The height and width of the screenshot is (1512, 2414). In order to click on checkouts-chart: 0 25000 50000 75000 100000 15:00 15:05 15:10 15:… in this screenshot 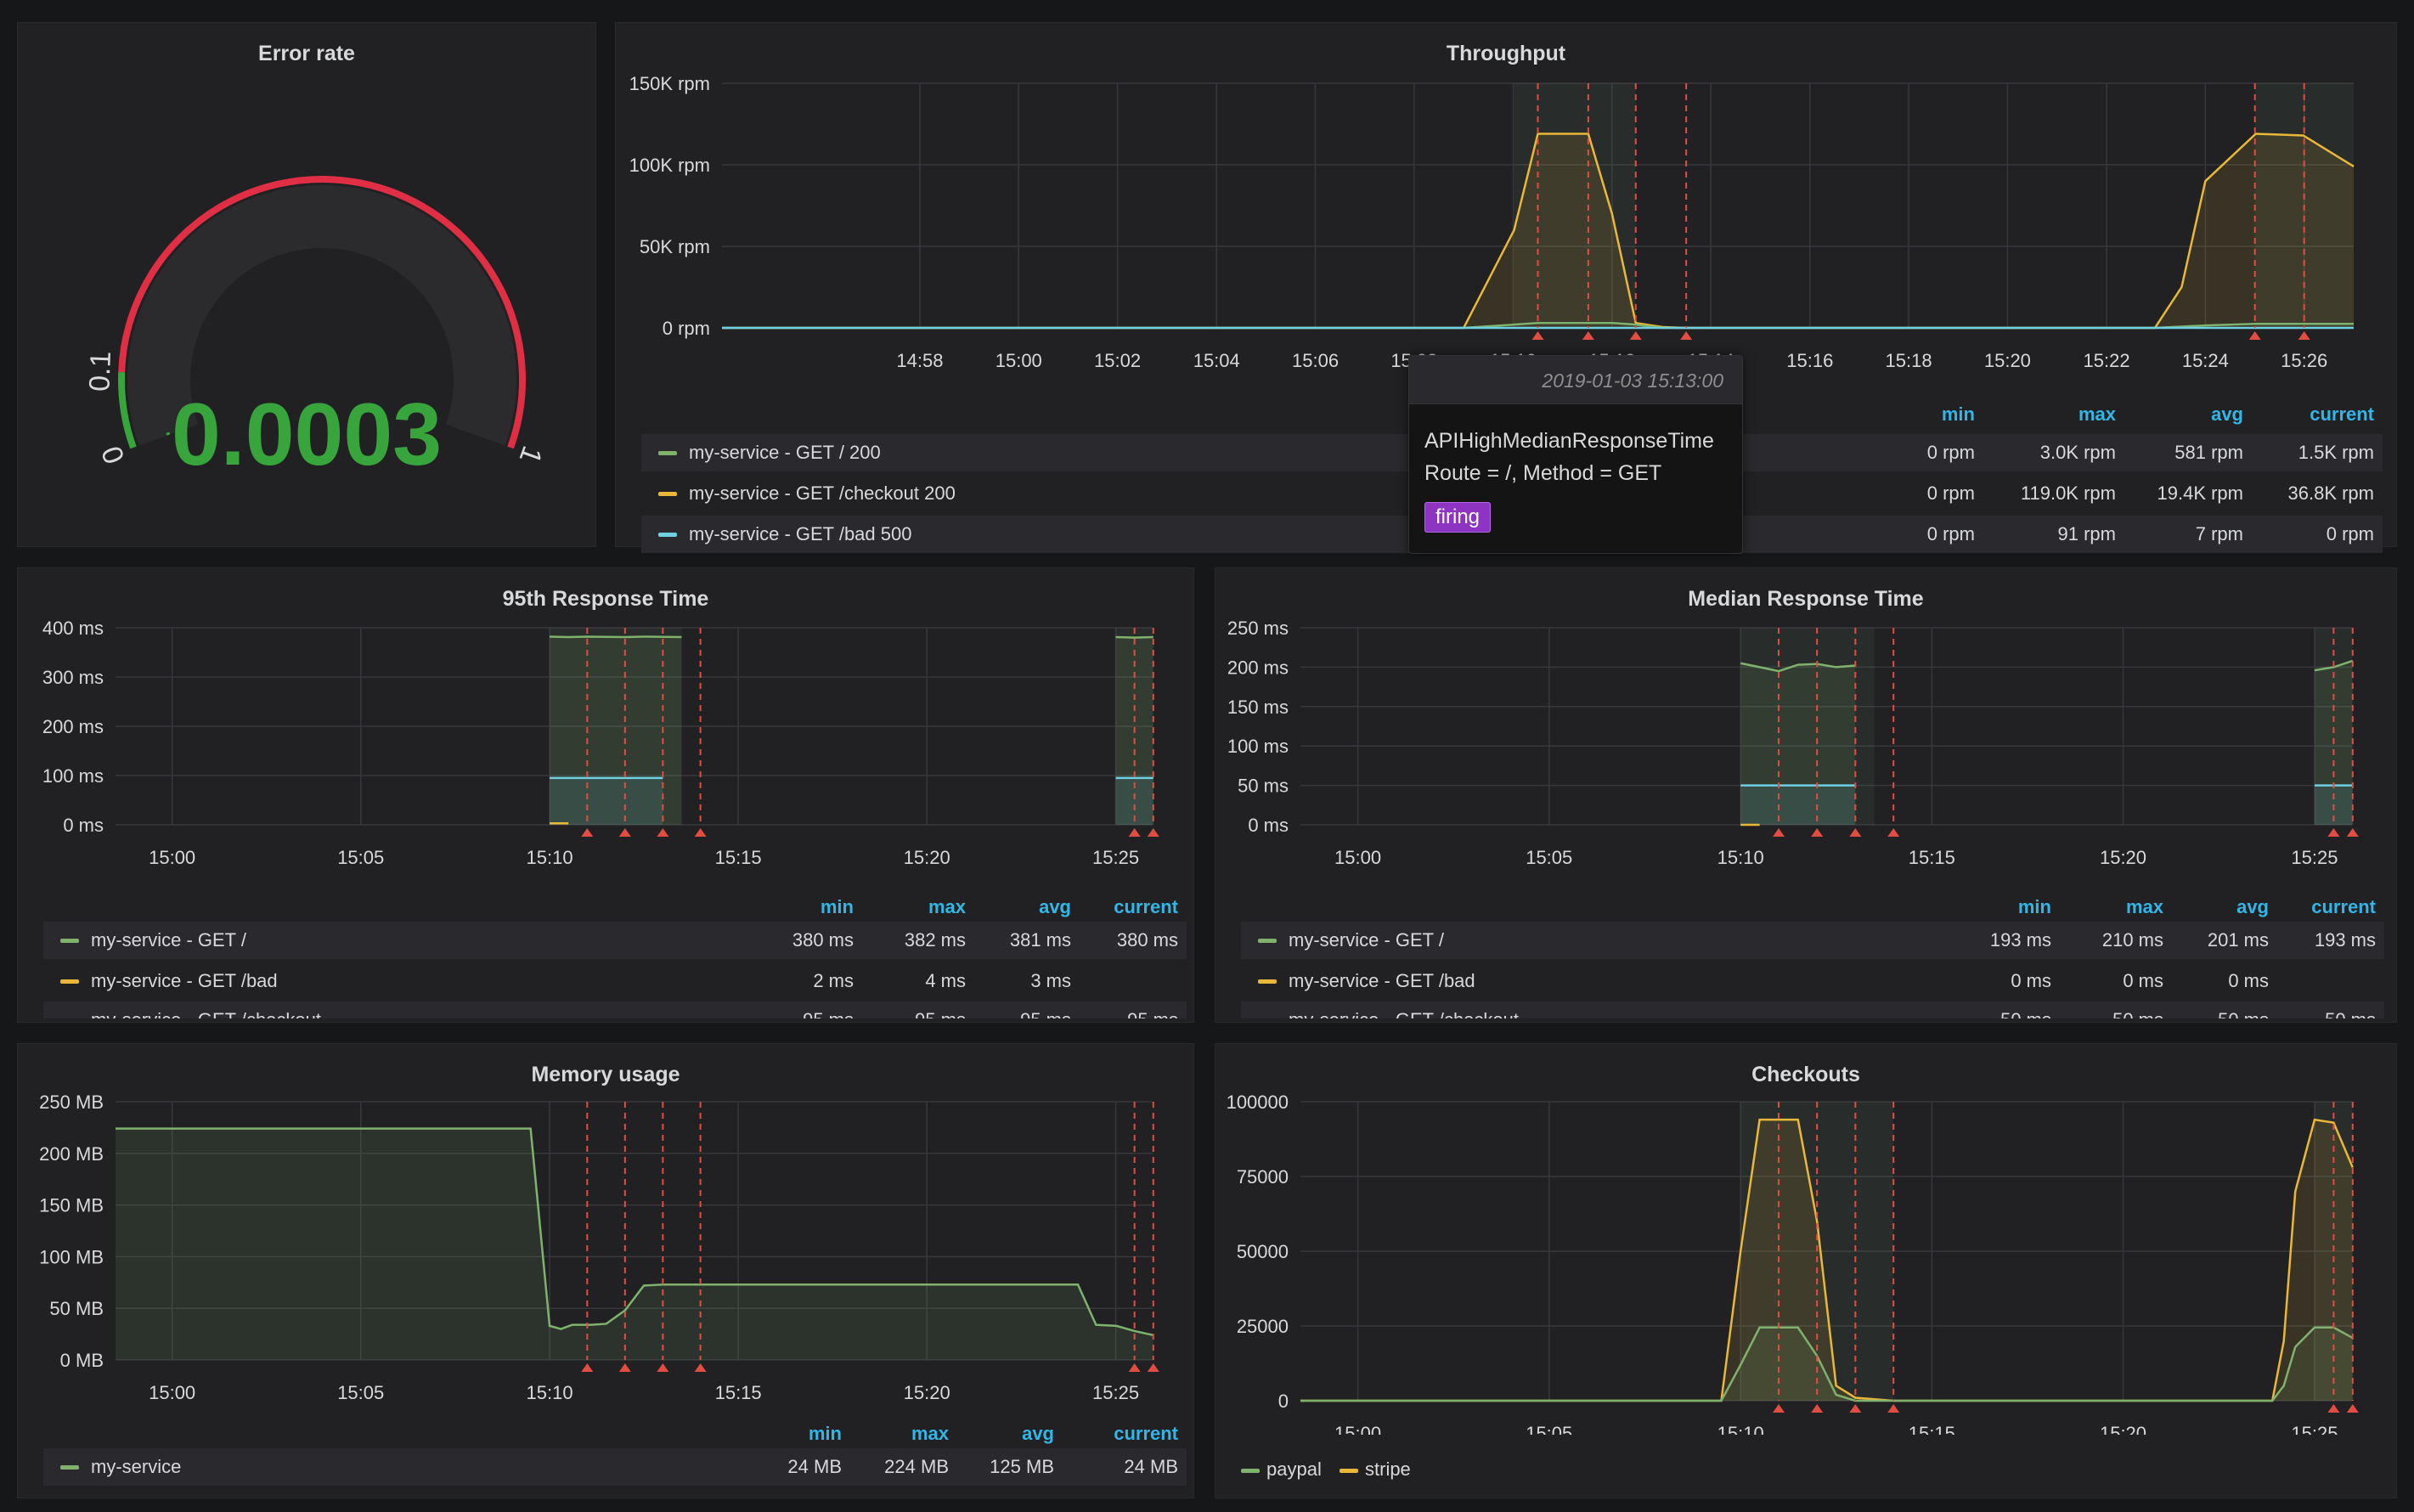, I will do `click(1806, 1239)`.